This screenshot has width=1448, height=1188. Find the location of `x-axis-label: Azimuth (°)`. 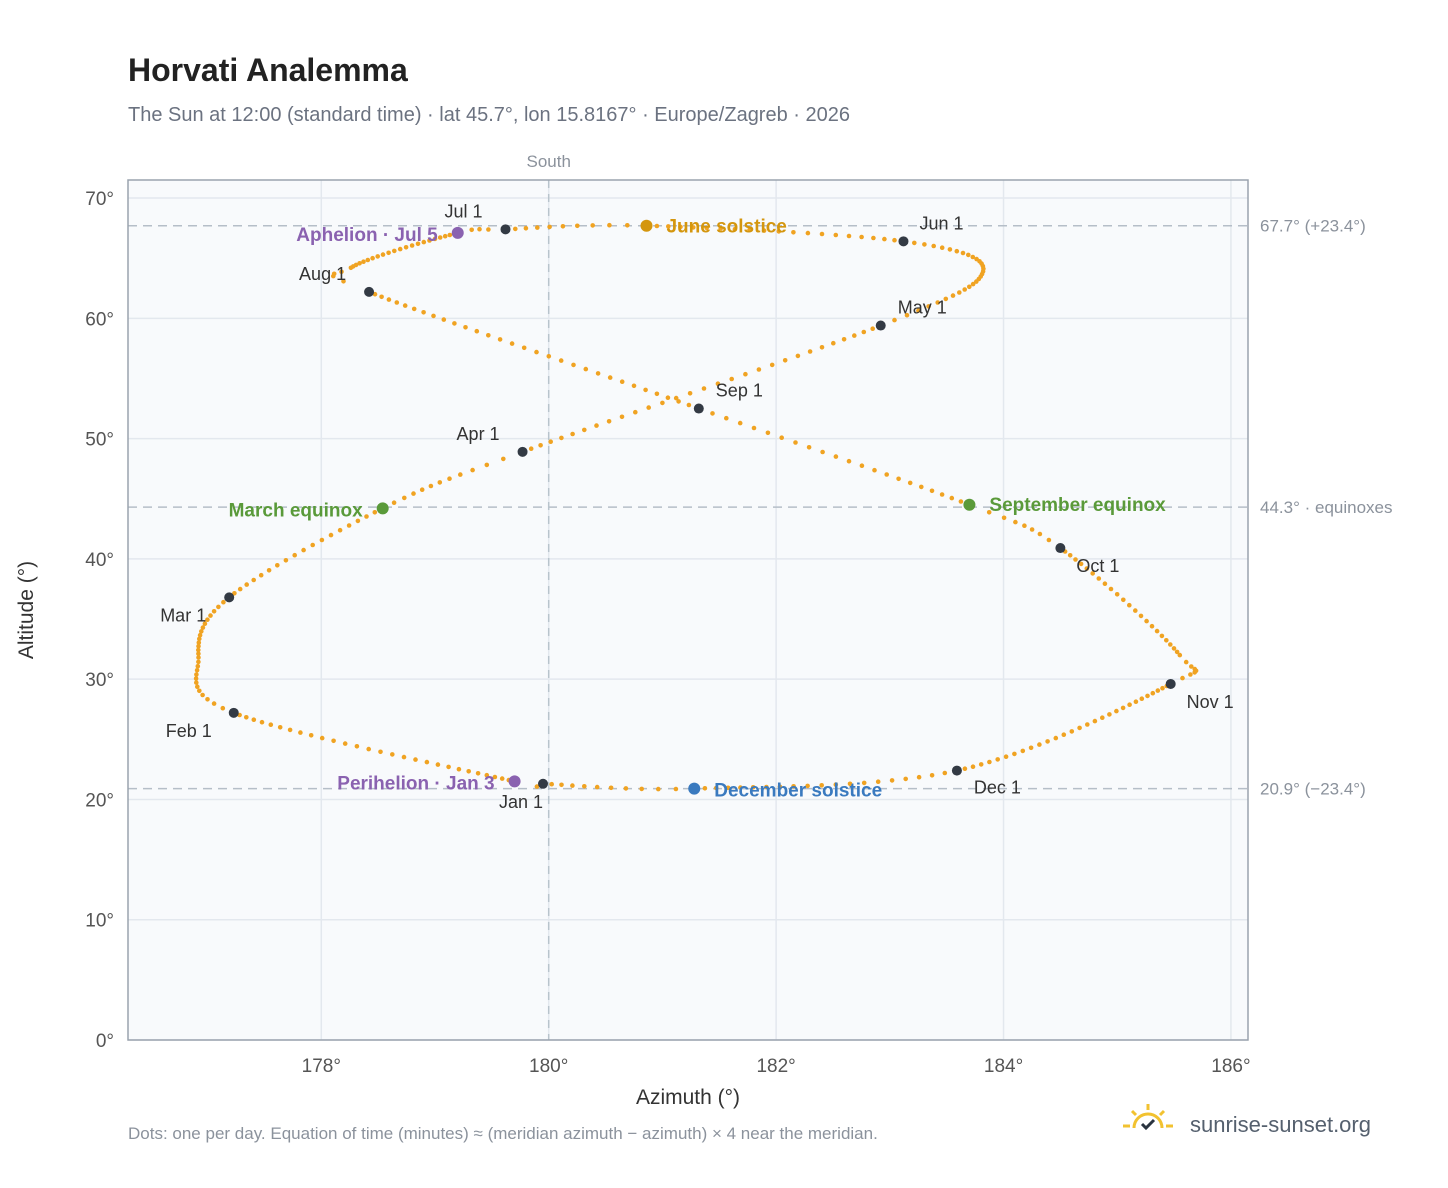

x-axis-label: Azimuth (°) is located at coordinates (688, 1097).